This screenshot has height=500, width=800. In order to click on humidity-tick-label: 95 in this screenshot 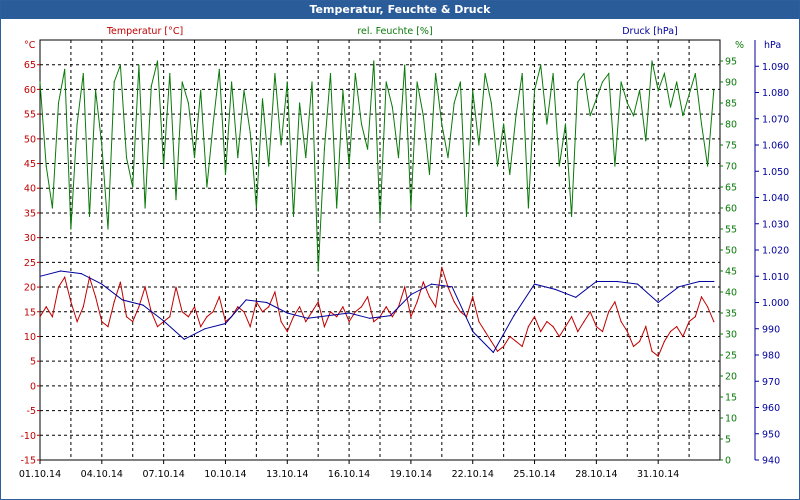, I will do `click(731, 62)`.